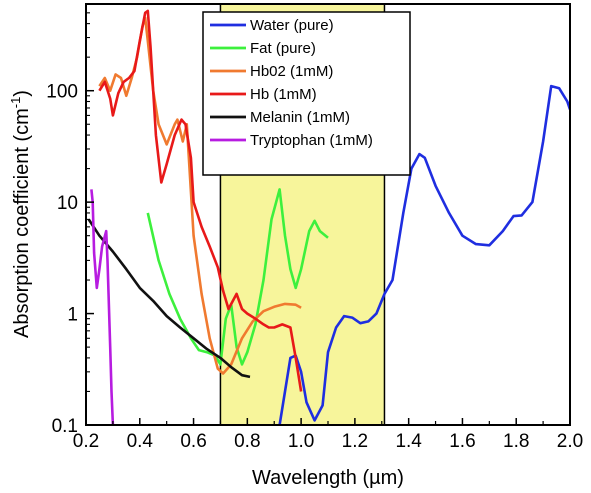 The width and height of the screenshot is (591, 493). Describe the element at coordinates (301, 441) in the screenshot. I see `x-tick-label: 1.0` at that location.